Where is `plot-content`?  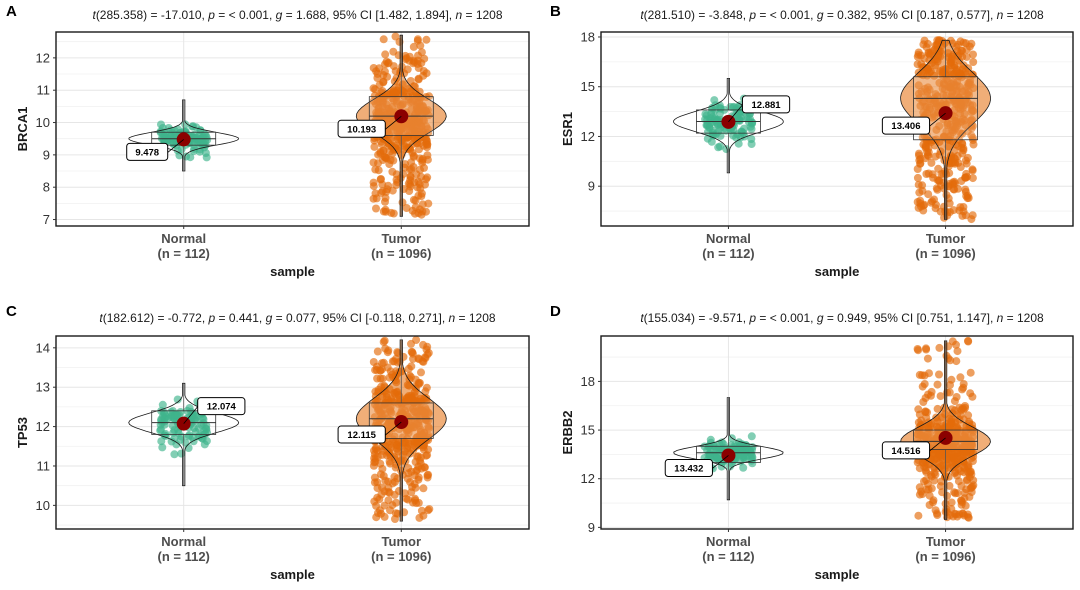
plot-content is located at coordinates (832, 429).